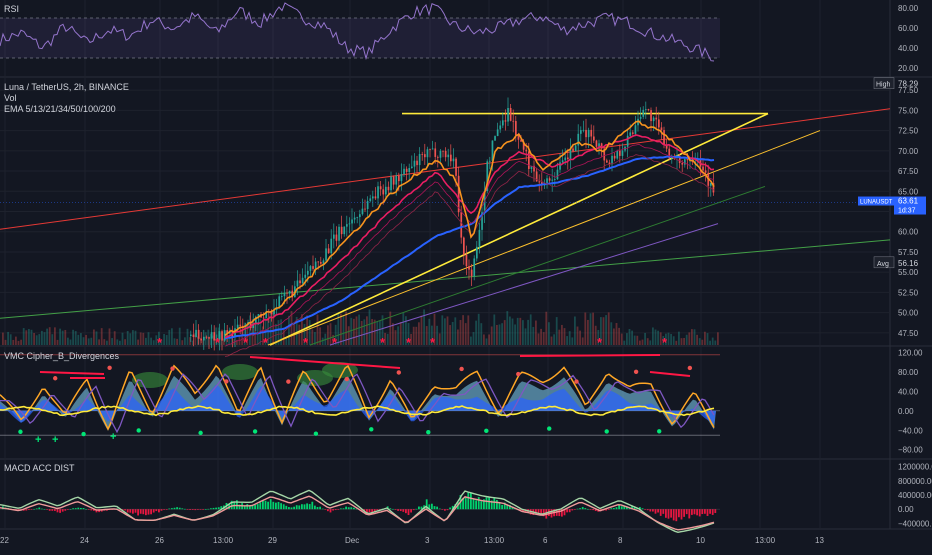 The image size is (932, 555). I want to click on rsi-tick: 60.00, so click(908, 28).